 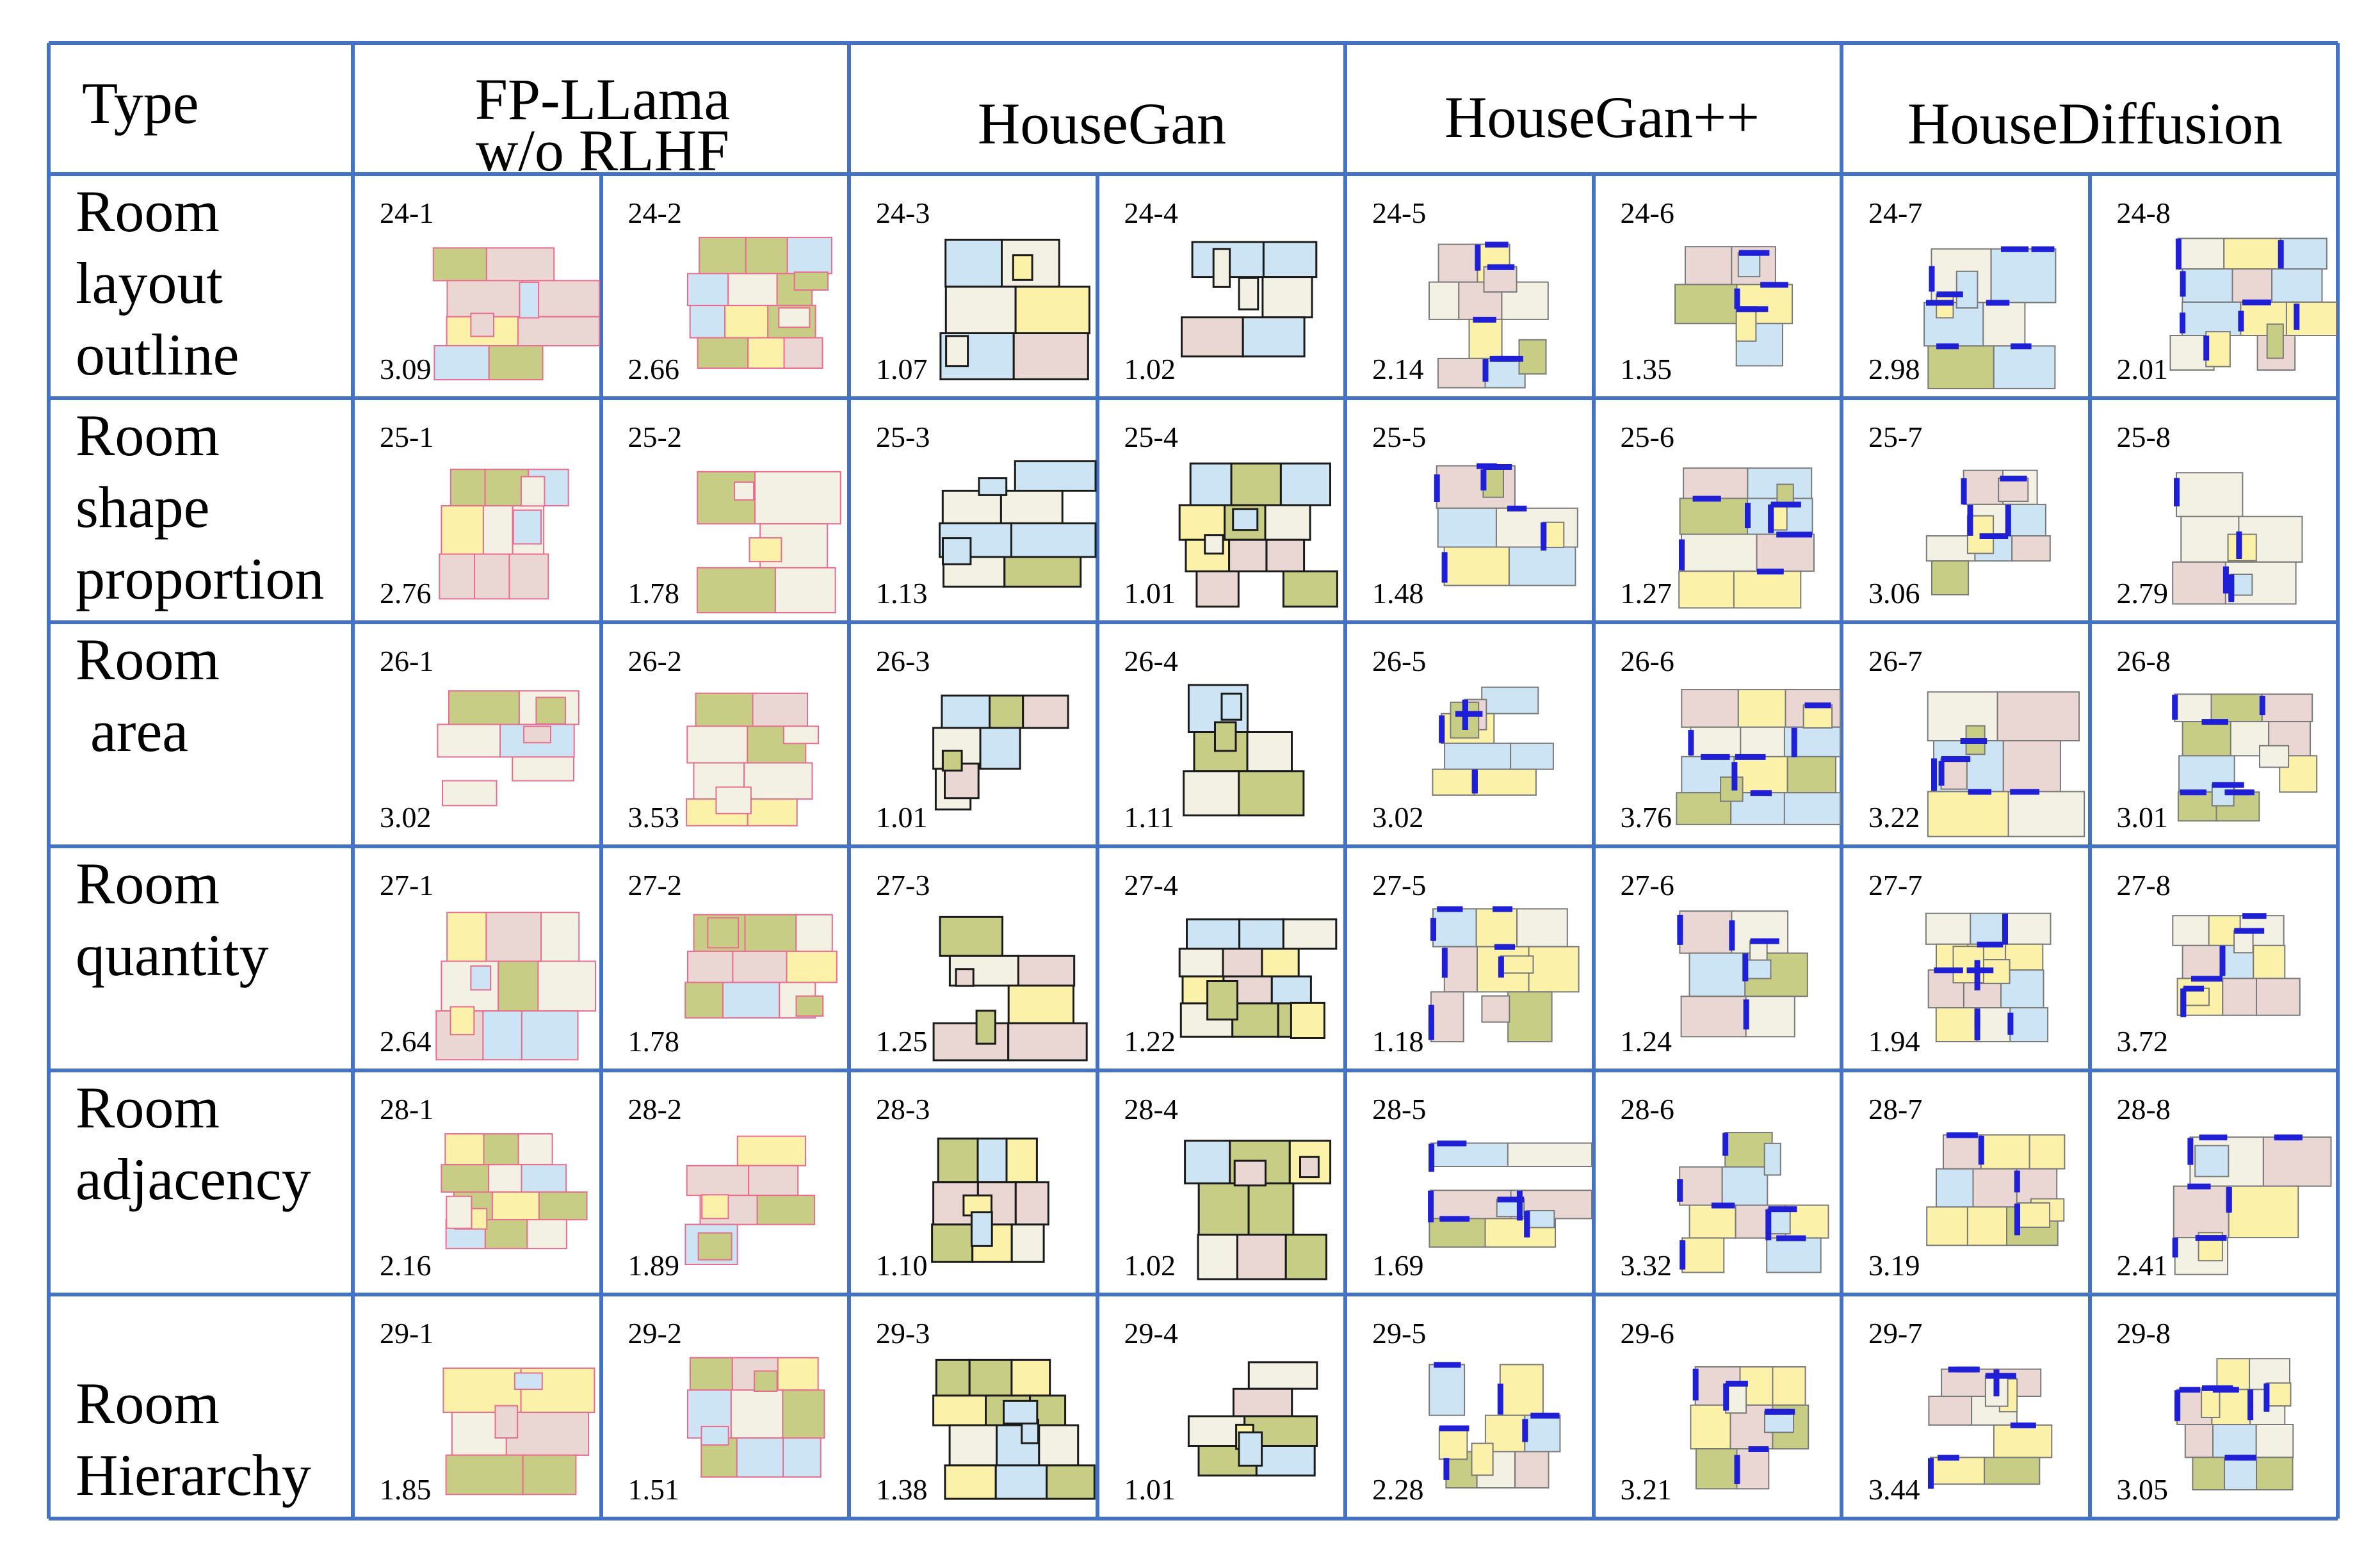 What do you see at coordinates (485, 739) in the screenshot?
I see `result-cell: 26-1 3.02` at bounding box center [485, 739].